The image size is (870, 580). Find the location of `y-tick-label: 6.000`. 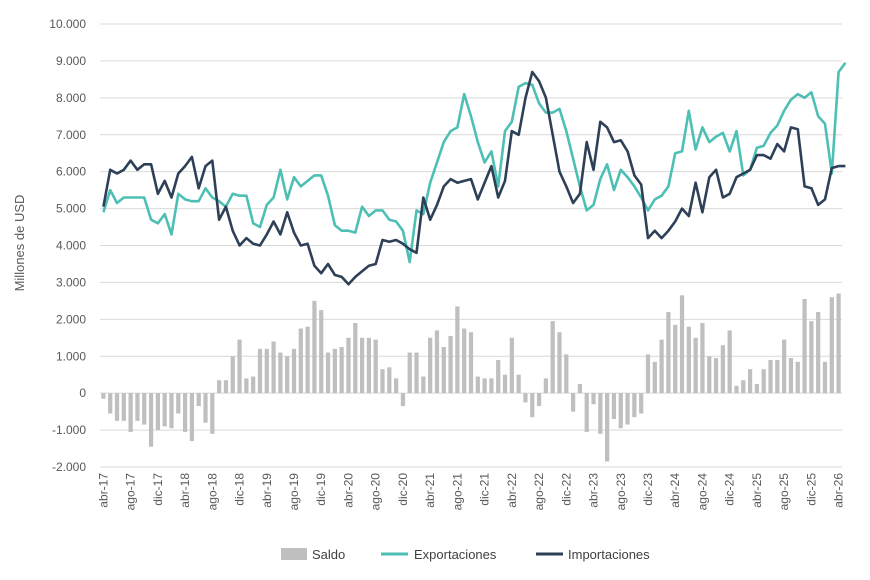

y-tick-label: 6.000 is located at coordinates (71, 172).